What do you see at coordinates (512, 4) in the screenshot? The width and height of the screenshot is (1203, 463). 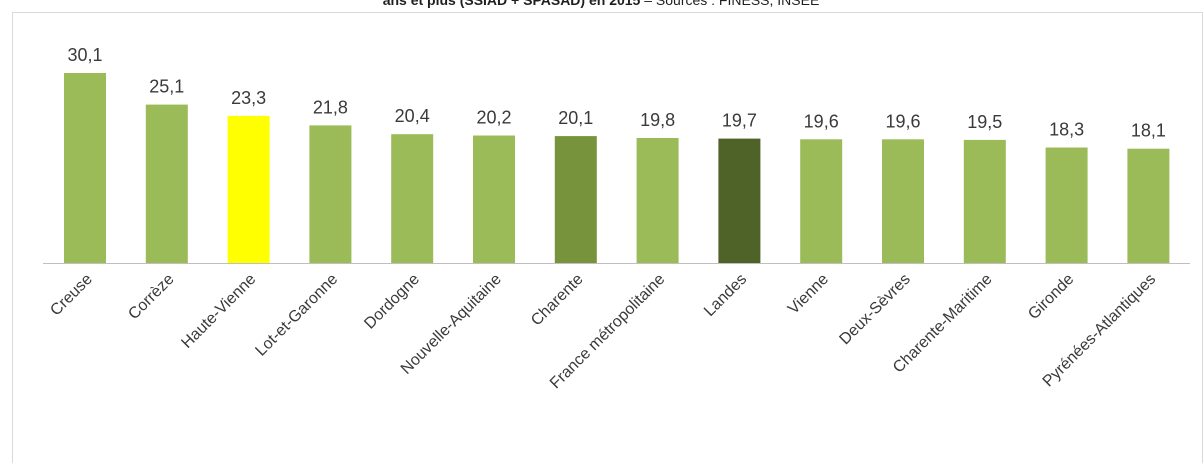 I see `chart-title-main: ans et plus (SSIAD + SPASAD) en 2015` at bounding box center [512, 4].